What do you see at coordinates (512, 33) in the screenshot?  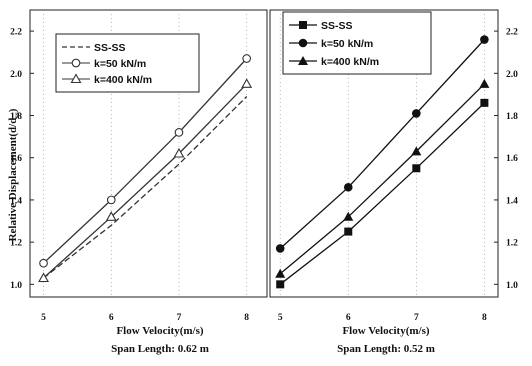 I see `right-y-tick-label: 2.2` at bounding box center [512, 33].